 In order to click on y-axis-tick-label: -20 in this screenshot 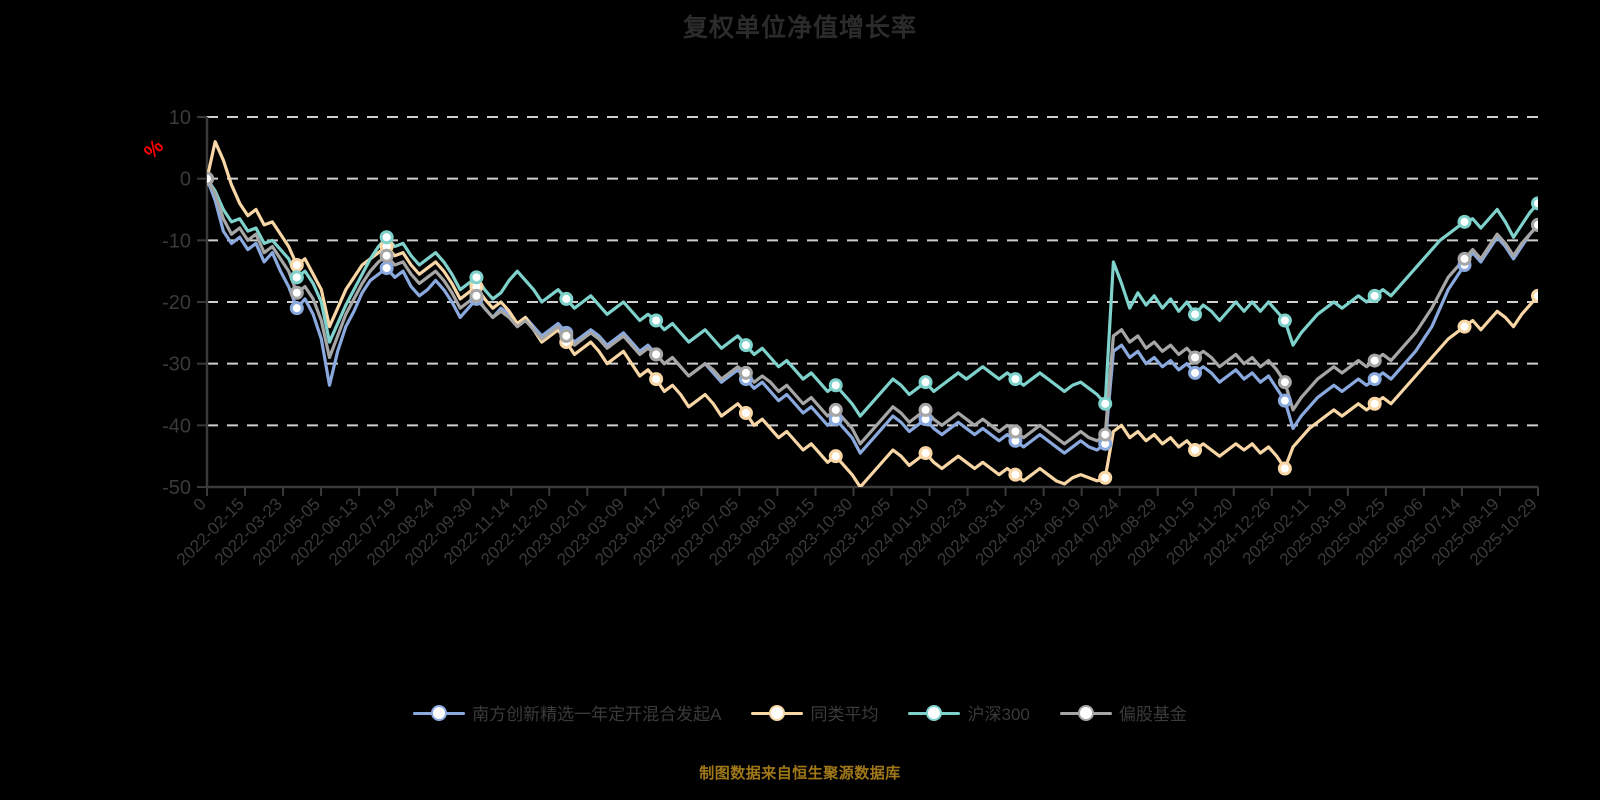, I will do `click(176, 303)`.